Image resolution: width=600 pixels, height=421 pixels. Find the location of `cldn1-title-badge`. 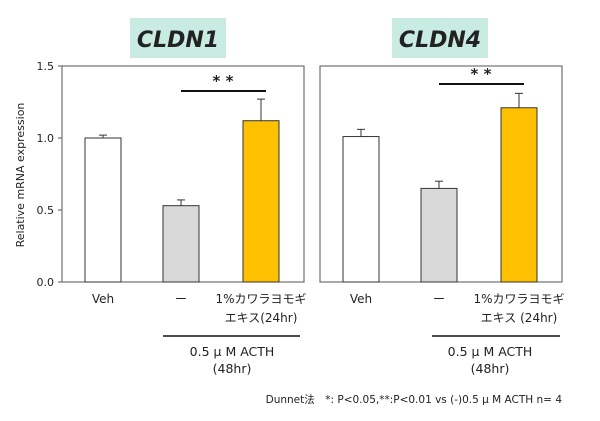

cldn1-title-badge is located at coordinates (178, 38).